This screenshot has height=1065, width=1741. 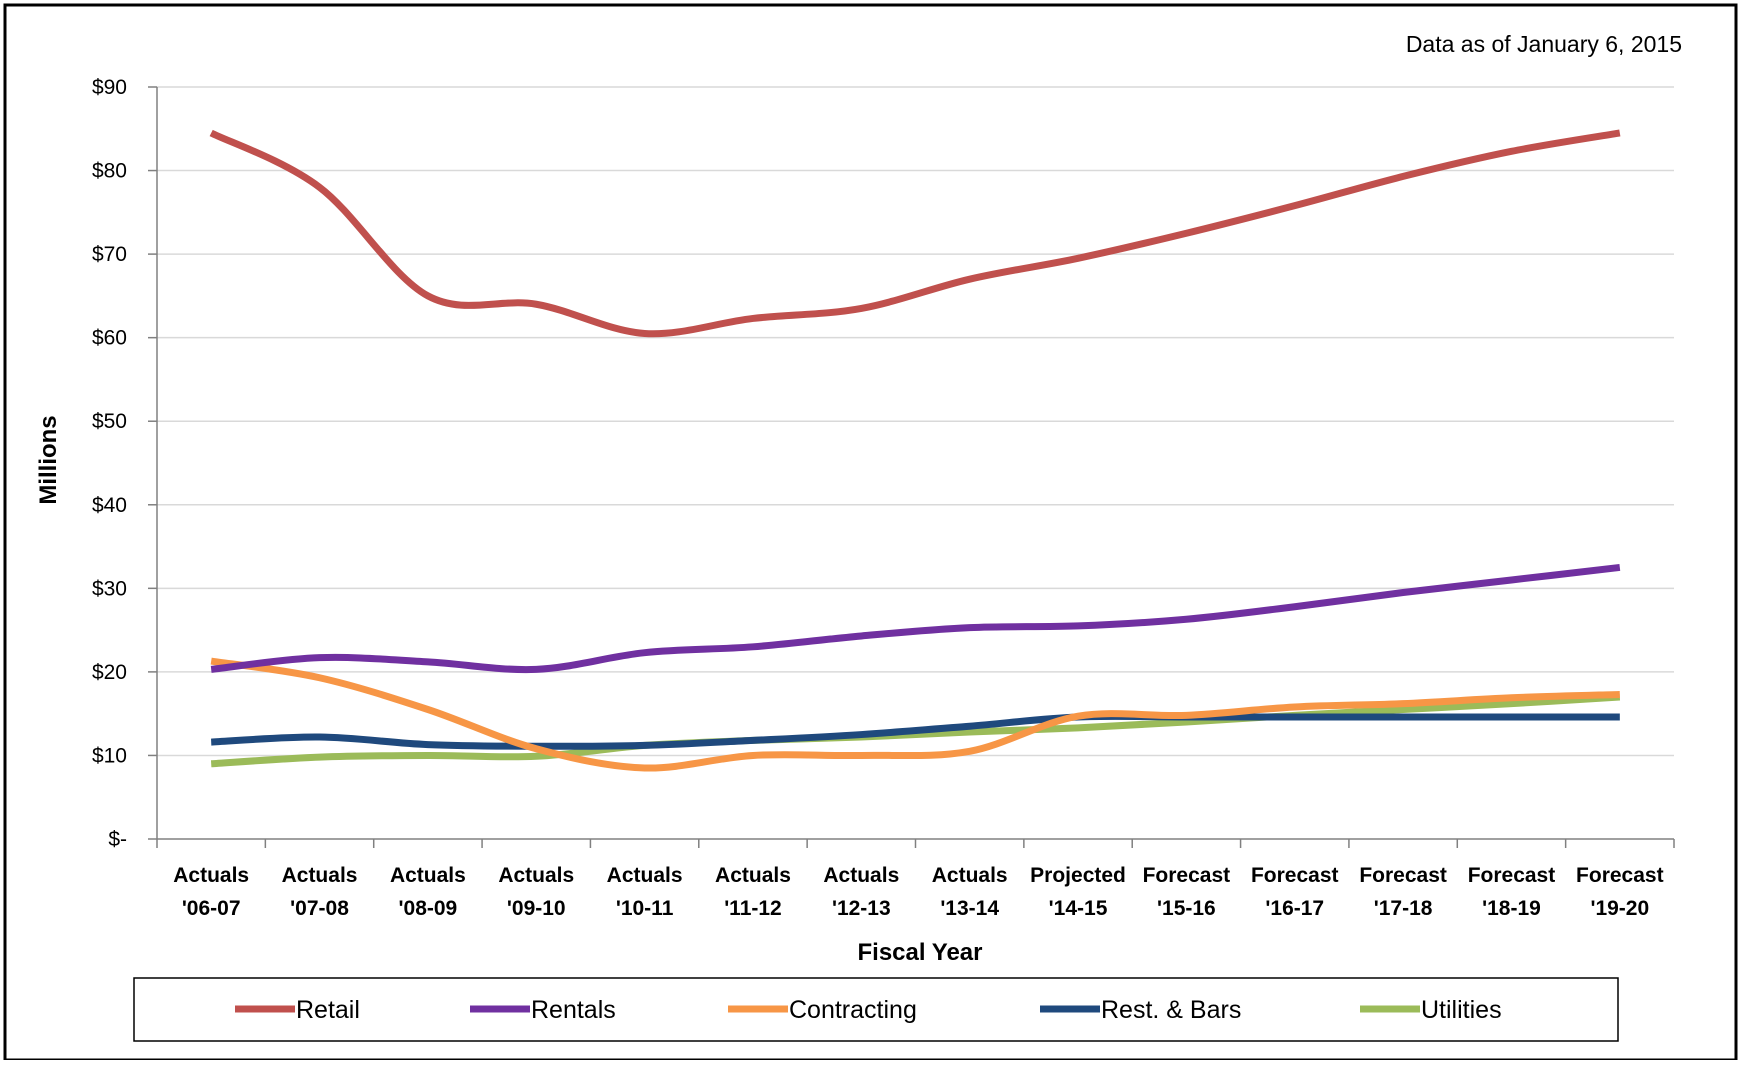 What do you see at coordinates (109, 87) in the screenshot?
I see `y-tick-label: $90` at bounding box center [109, 87].